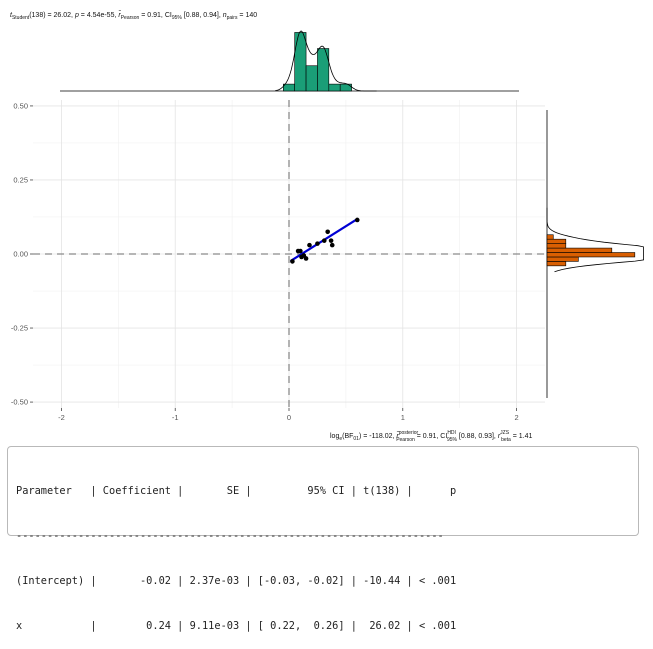 This screenshot has height=649, width=653. What do you see at coordinates (516, 417) in the screenshot?
I see `x-tick-label: 2` at bounding box center [516, 417].